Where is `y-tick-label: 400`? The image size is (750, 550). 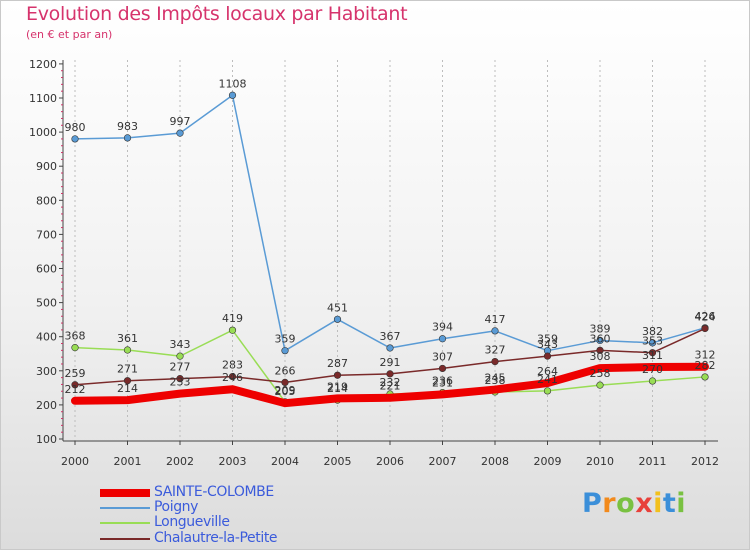 y-tick-label: 400 is located at coordinates (46, 337).